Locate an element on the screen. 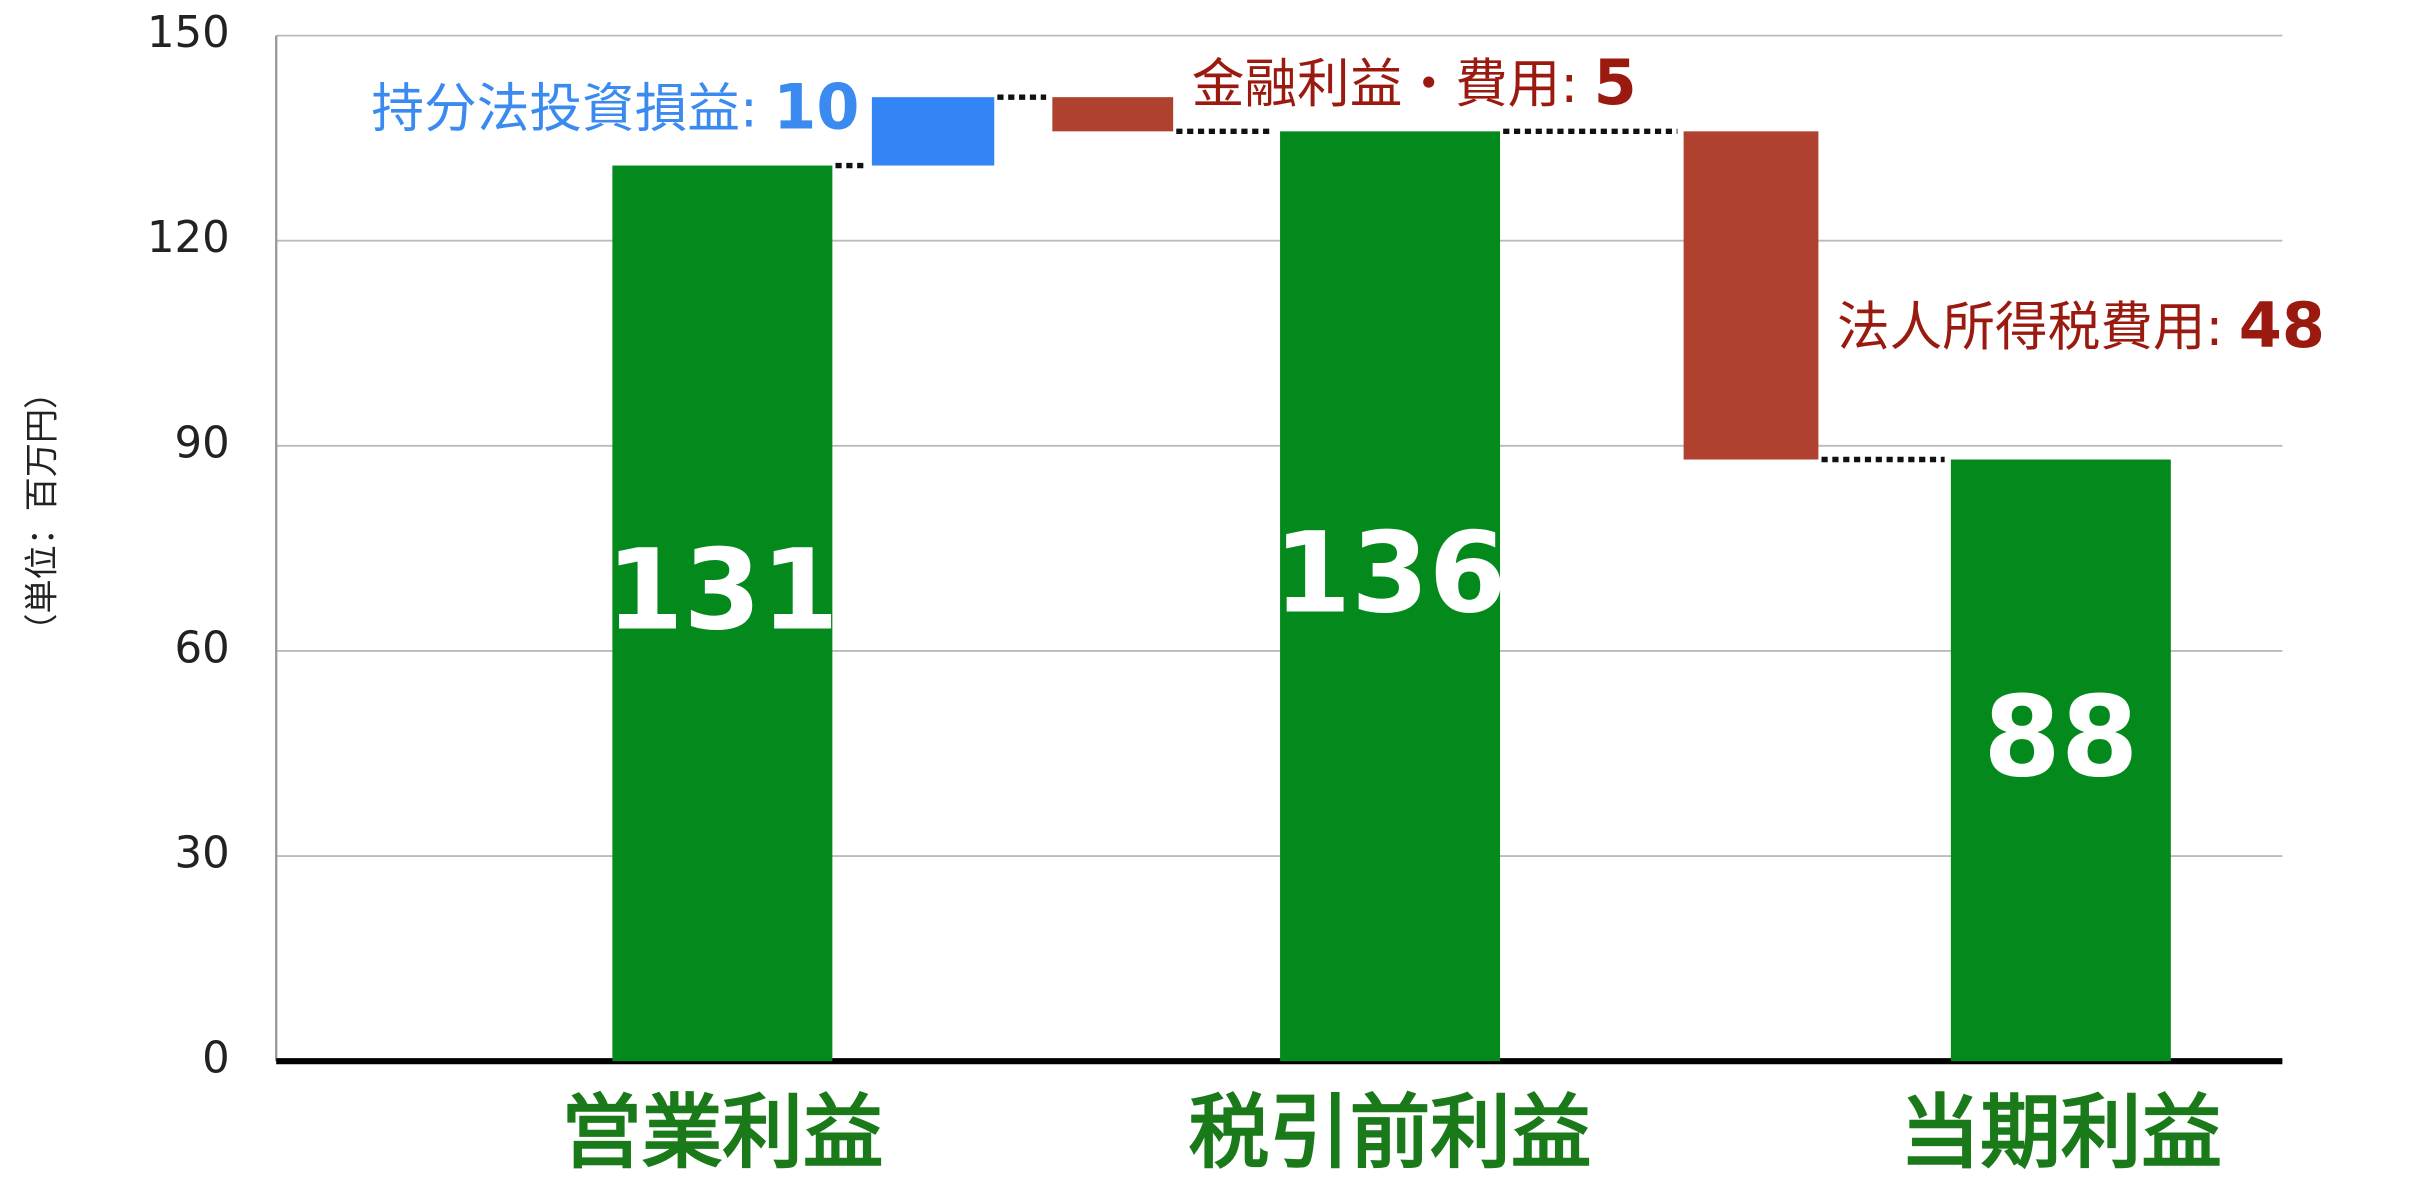 The image size is (2430, 1182). value-label: 136 is located at coordinates (1390, 574).